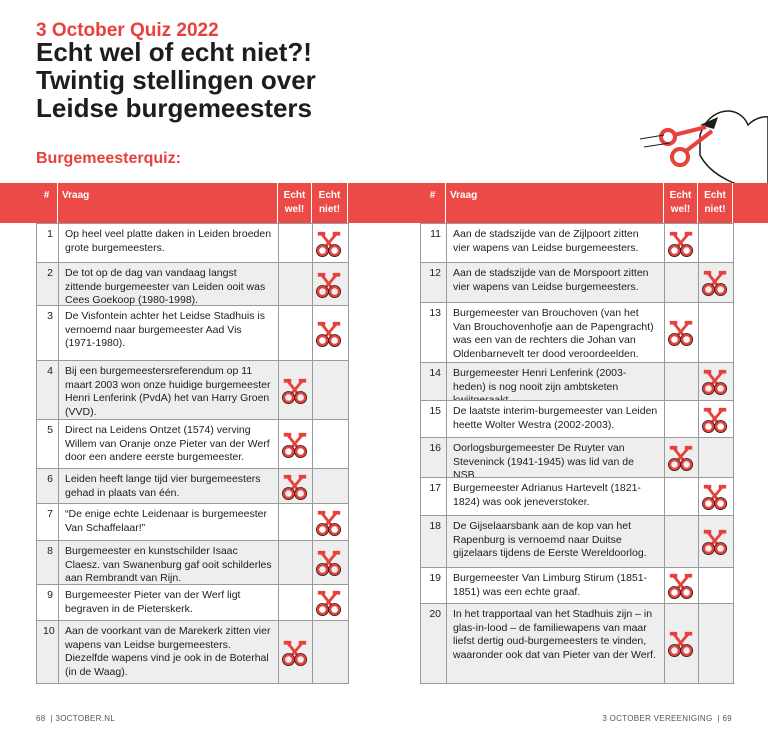 The height and width of the screenshot is (739, 768). I want to click on row-number: 16, so click(433, 457).